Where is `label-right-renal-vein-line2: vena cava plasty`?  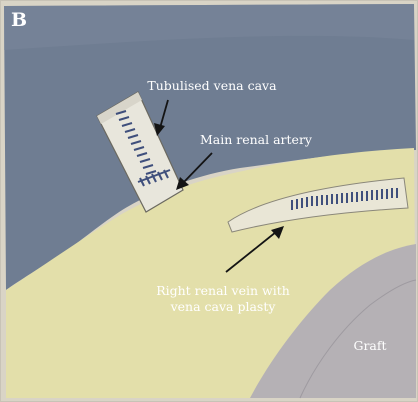
label-right-renal-vein-line2: vena cava plasty is located at coordinates (223, 306).